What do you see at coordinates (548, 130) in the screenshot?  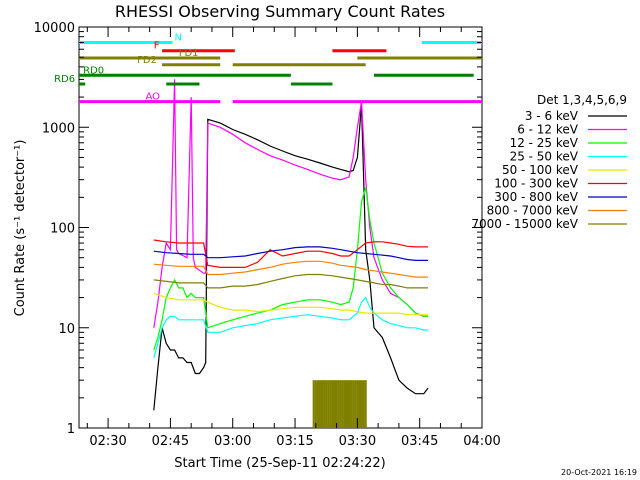 I see `legend-label: 6 - 12 keV` at bounding box center [548, 130].